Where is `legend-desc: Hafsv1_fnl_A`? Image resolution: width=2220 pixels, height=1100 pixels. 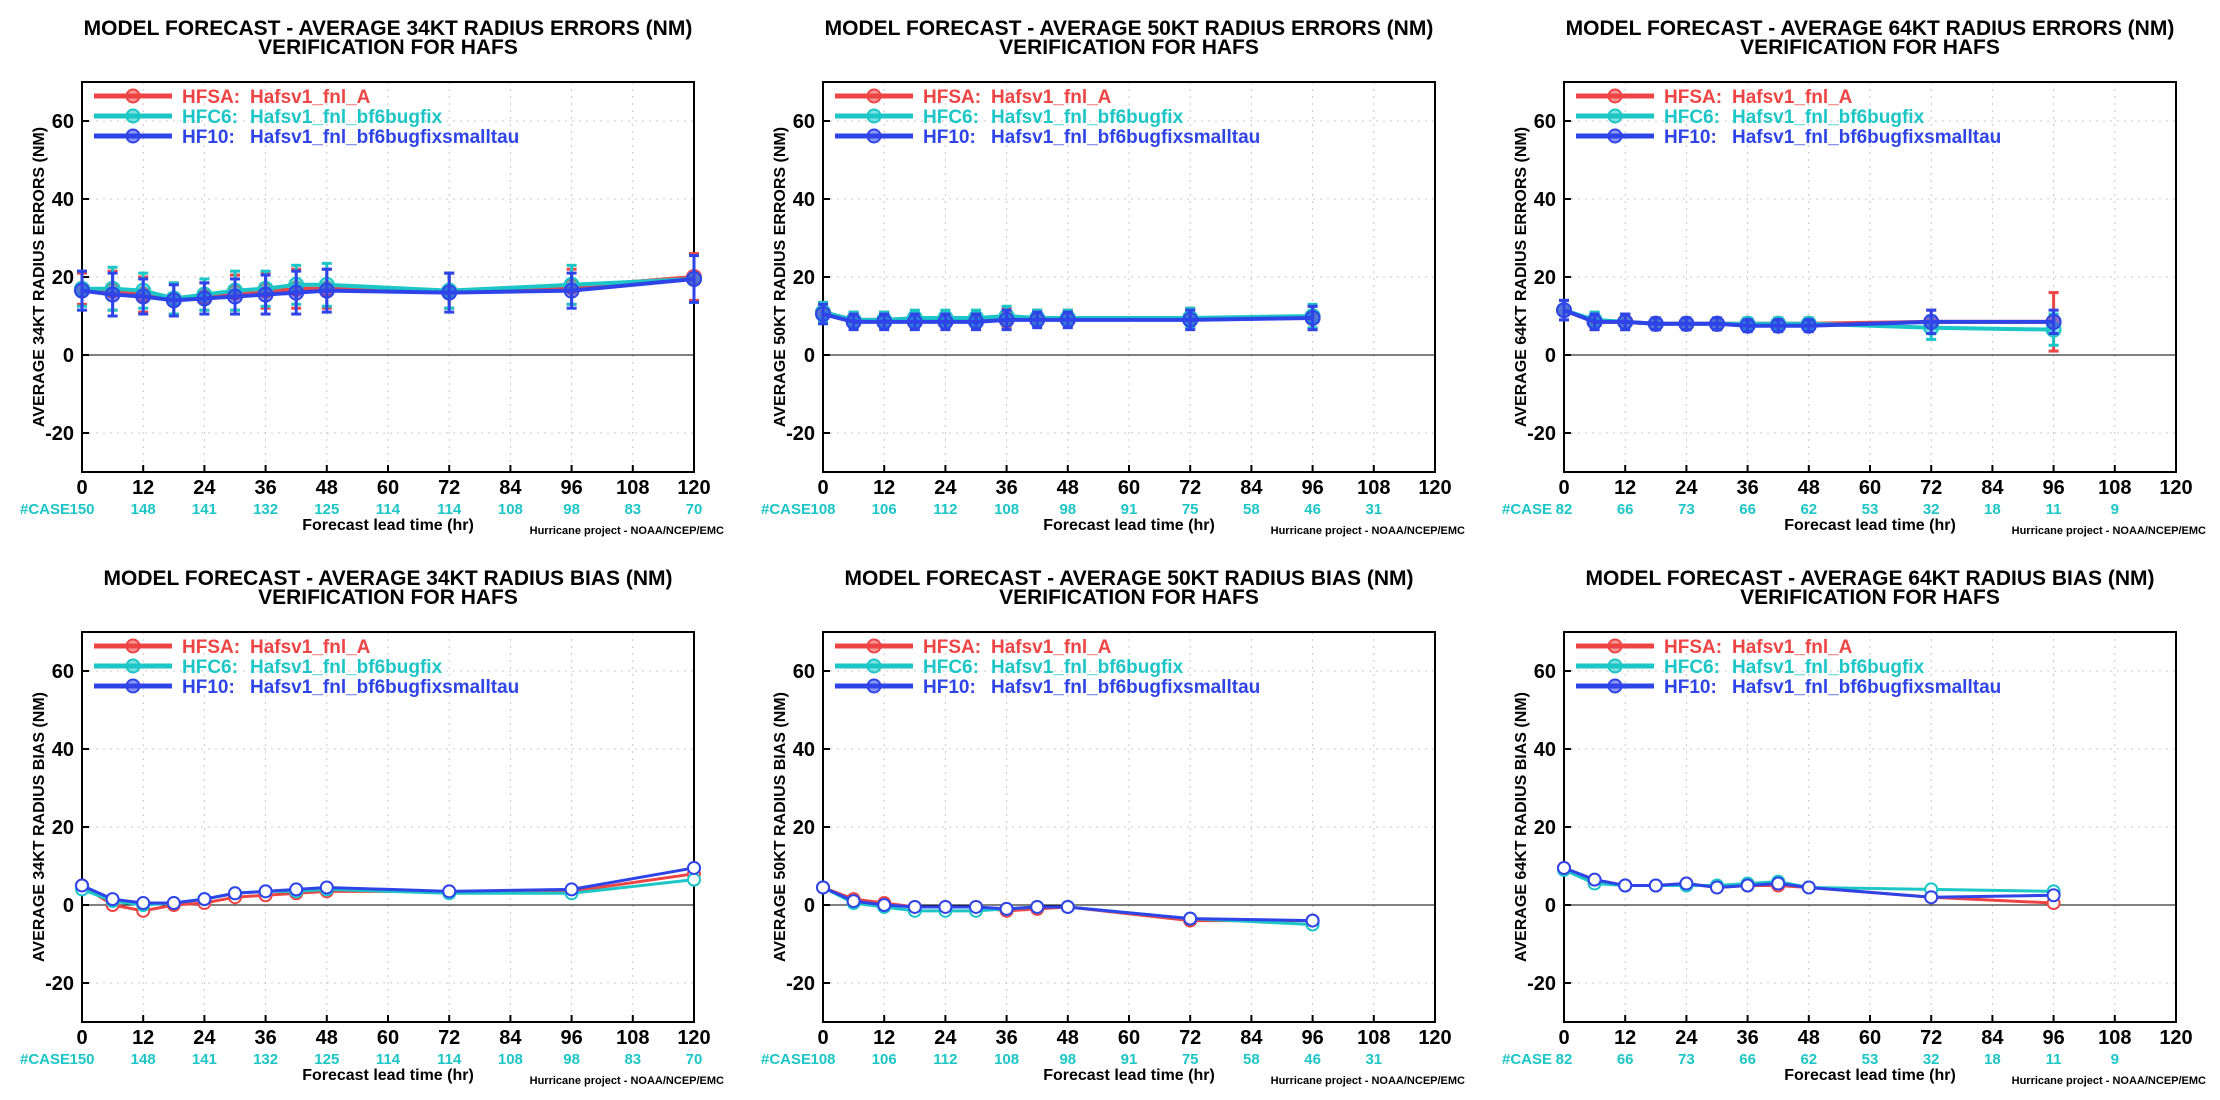 legend-desc: Hafsv1_fnl_A is located at coordinates (1051, 97).